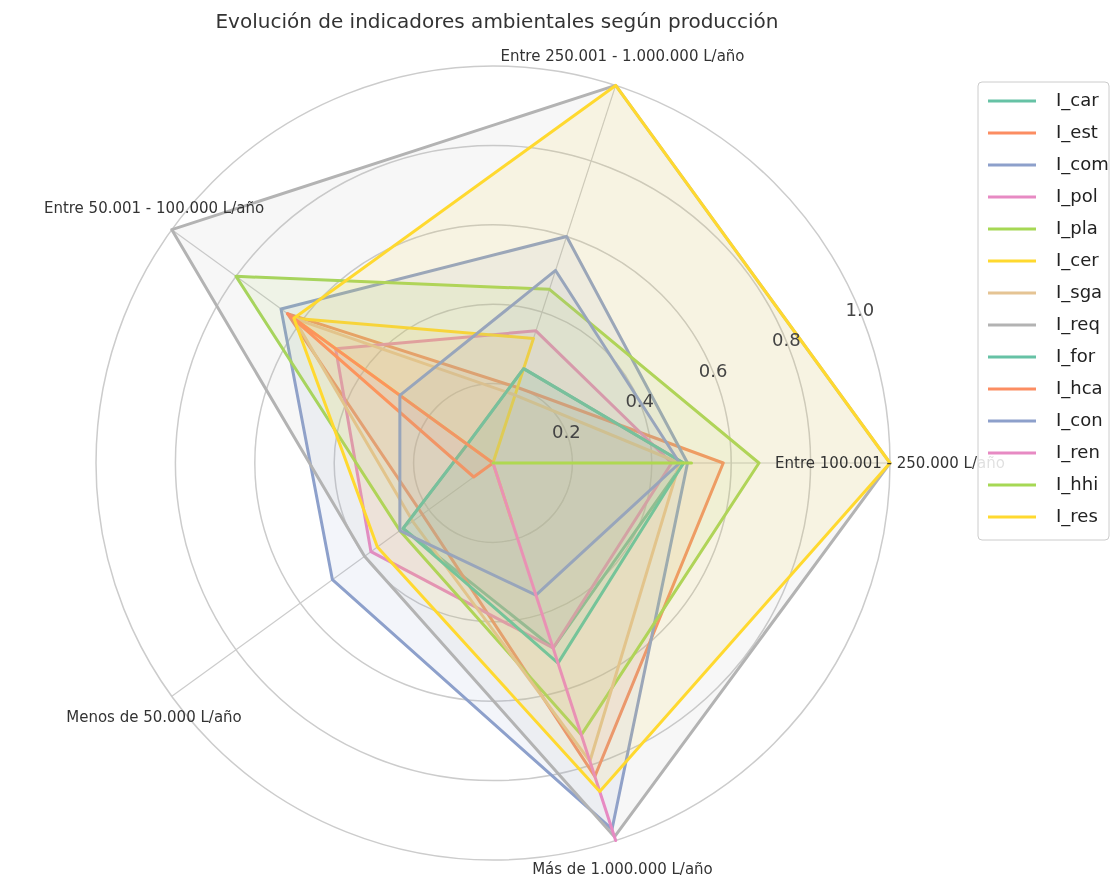 This screenshot has height=882, width=1113. What do you see at coordinates (786, 340) in the screenshot?
I see `y-tick-label: 0.8` at bounding box center [786, 340].